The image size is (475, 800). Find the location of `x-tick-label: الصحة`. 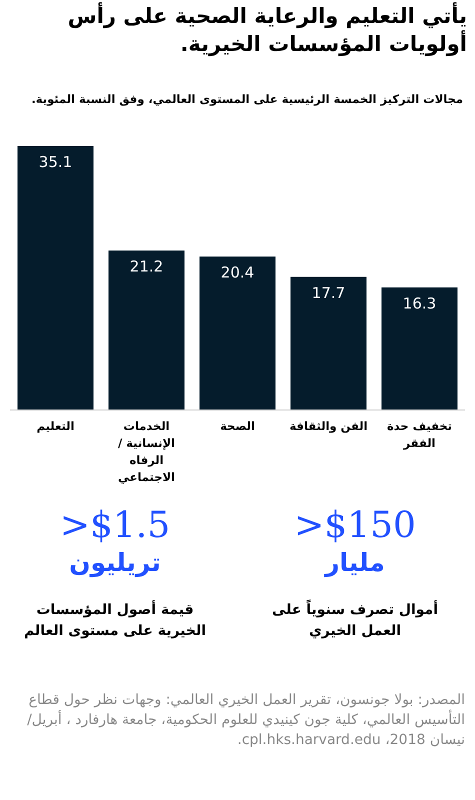

x-tick-label: الصحة is located at coordinates (237, 426).